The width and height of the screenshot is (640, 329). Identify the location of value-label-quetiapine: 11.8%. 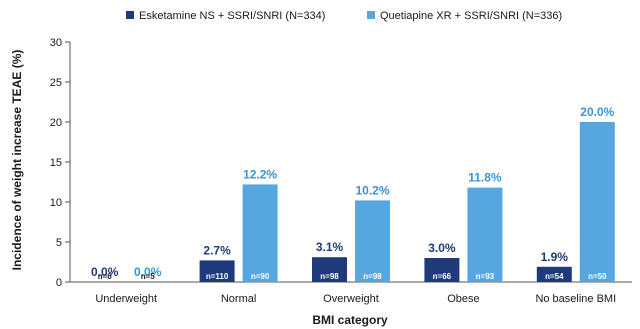
(485, 178).